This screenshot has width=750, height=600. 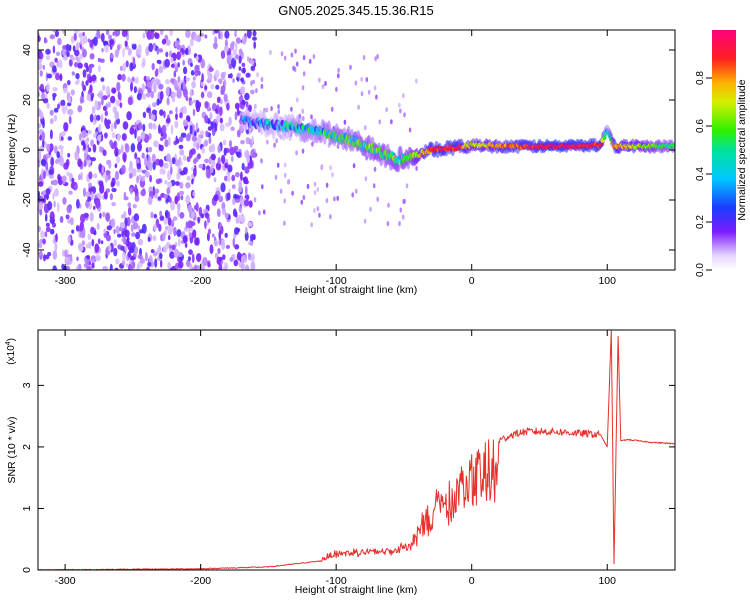 I want to click on colorbar-tick-label: 0.6, so click(x=700, y=126).